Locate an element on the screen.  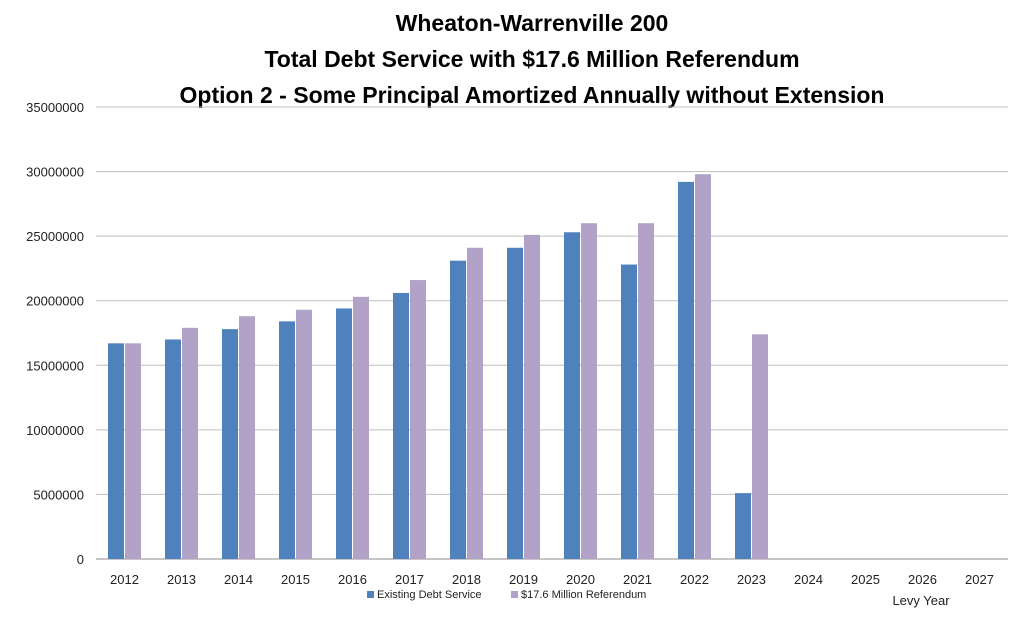
x-axis-title: Levy Year is located at coordinates (921, 600).